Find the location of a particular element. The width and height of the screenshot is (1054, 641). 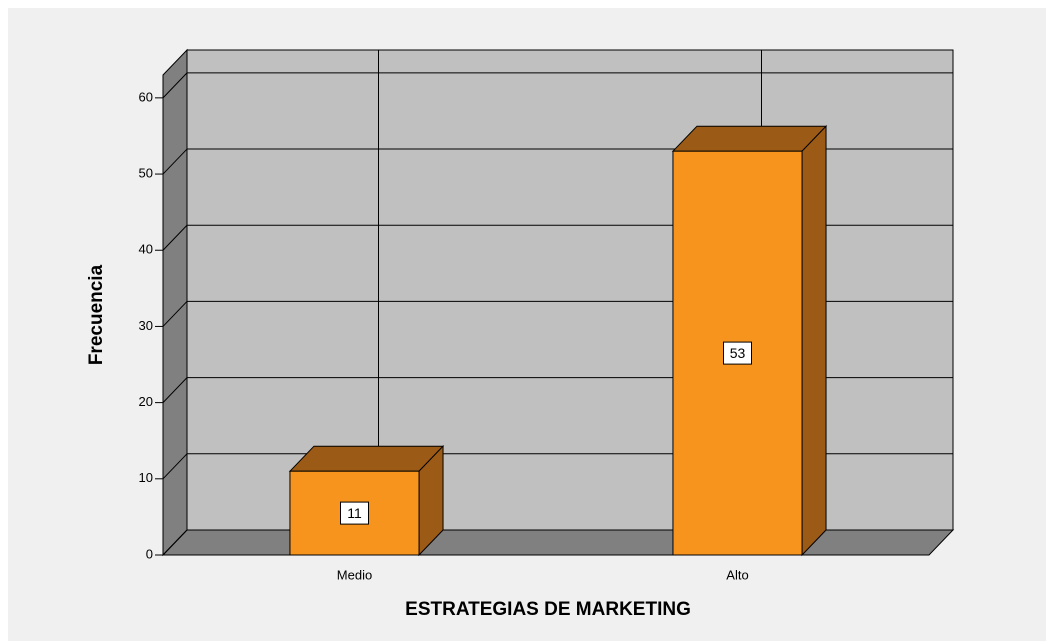

data-label: 11 is located at coordinates (354, 513).